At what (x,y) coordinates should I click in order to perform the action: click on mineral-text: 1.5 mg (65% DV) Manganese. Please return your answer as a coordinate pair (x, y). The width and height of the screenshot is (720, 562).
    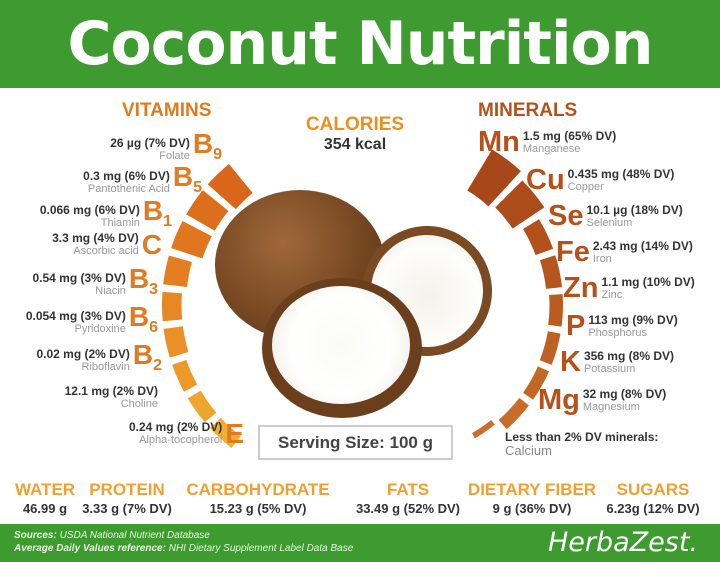
    Looking at the image, I should click on (569, 142).